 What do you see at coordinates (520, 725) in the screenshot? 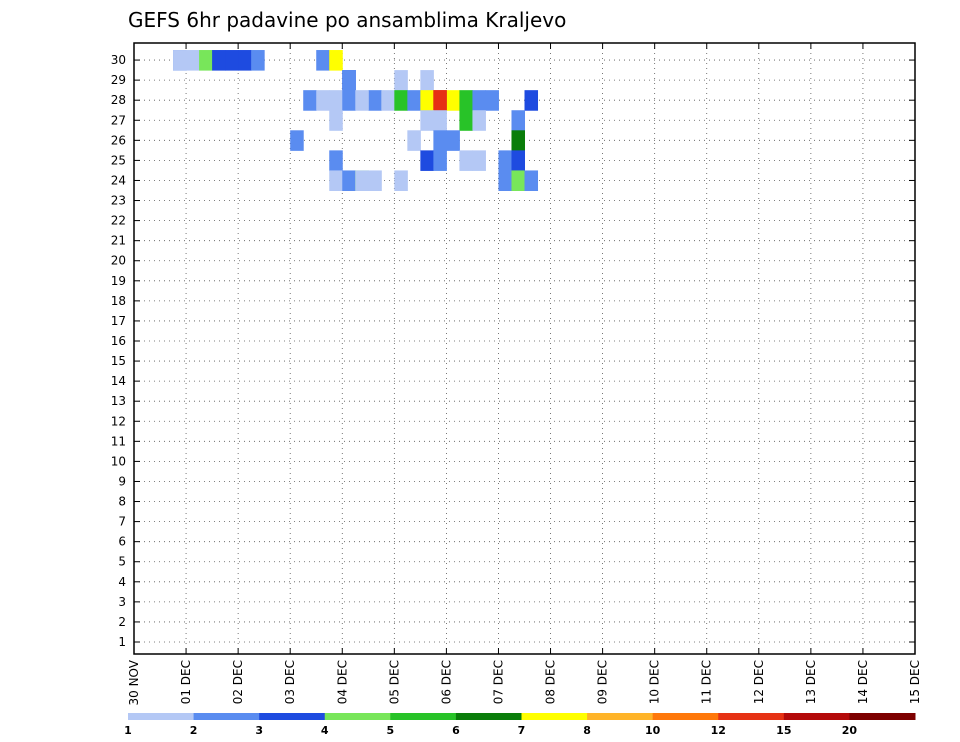
I see `colorbar: 1 2 3 4 5 6 7 8 10 12 15 20` at bounding box center [520, 725].